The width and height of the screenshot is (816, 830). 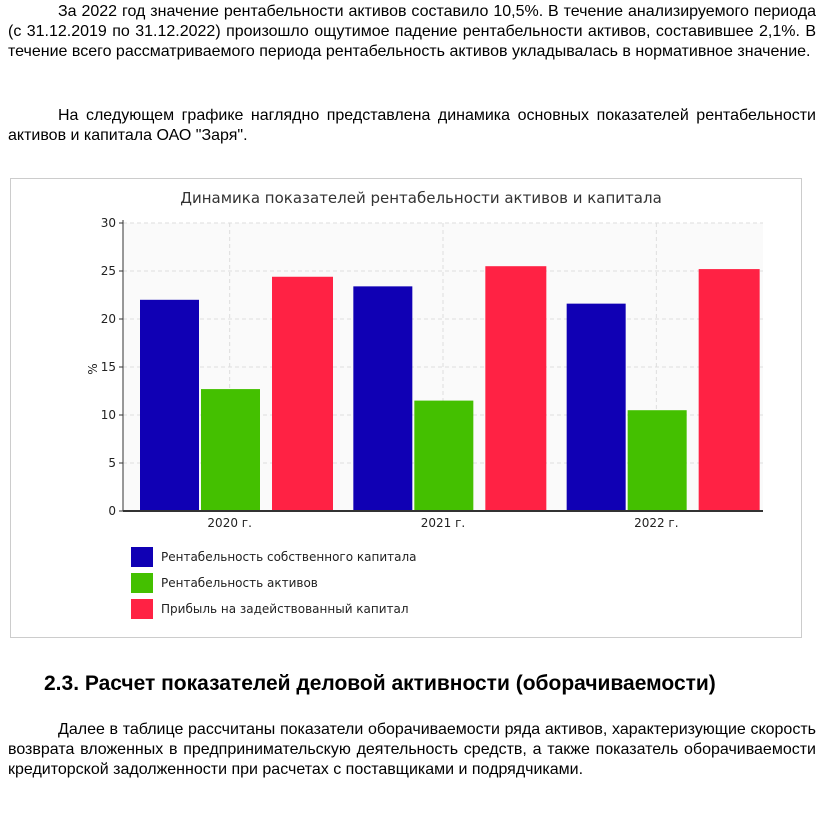 I want to click on x-tick-label: 2021 г., so click(x=443, y=523).